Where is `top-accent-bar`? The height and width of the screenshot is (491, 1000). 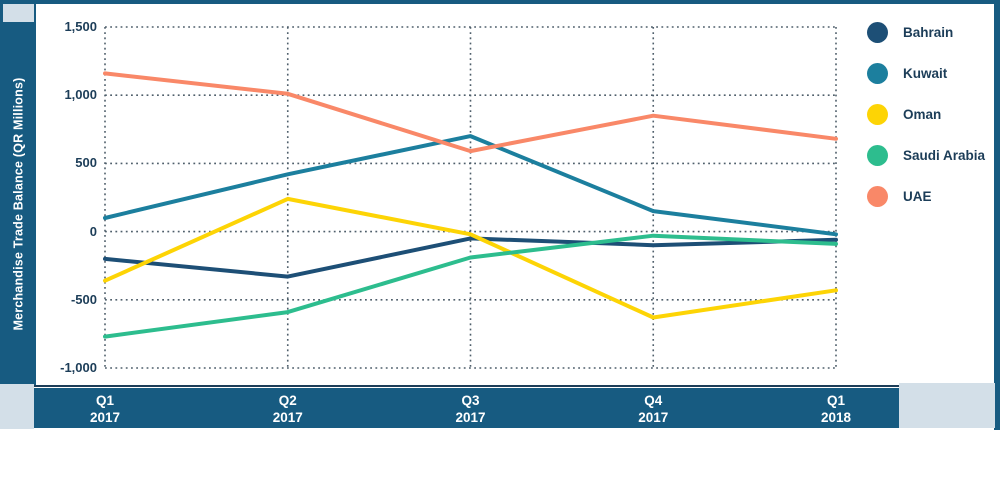
top-accent-bar is located at coordinates (500, 2).